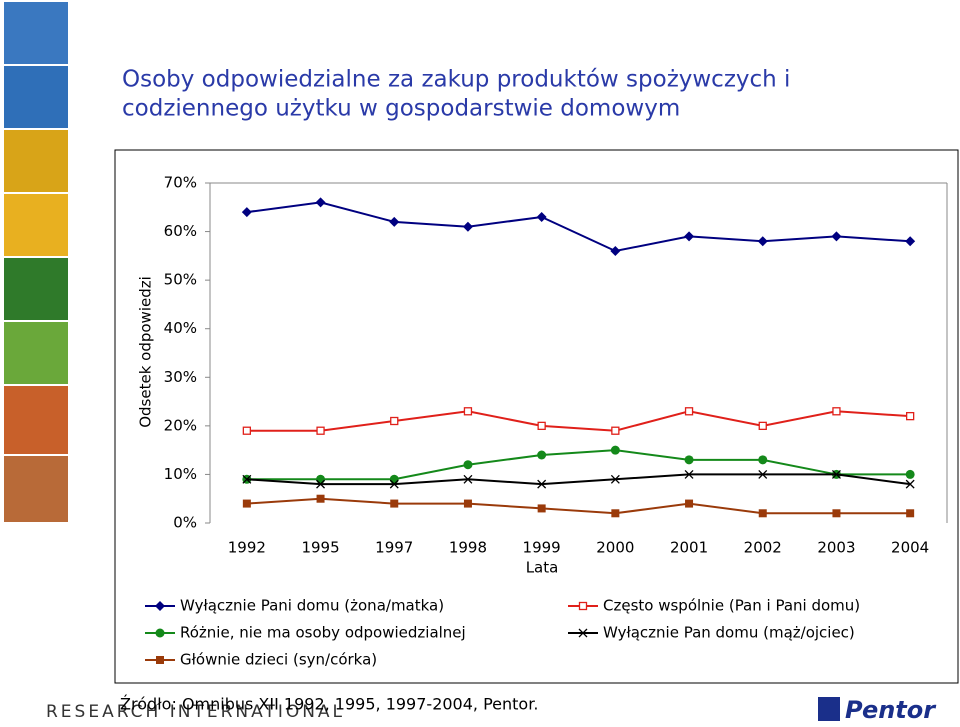 This screenshot has width=960, height=727. What do you see at coordinates (729, 633) in the screenshot?
I see `legend-label: Wyłącznie Pan domu (mąż/ojciec)` at bounding box center [729, 633].